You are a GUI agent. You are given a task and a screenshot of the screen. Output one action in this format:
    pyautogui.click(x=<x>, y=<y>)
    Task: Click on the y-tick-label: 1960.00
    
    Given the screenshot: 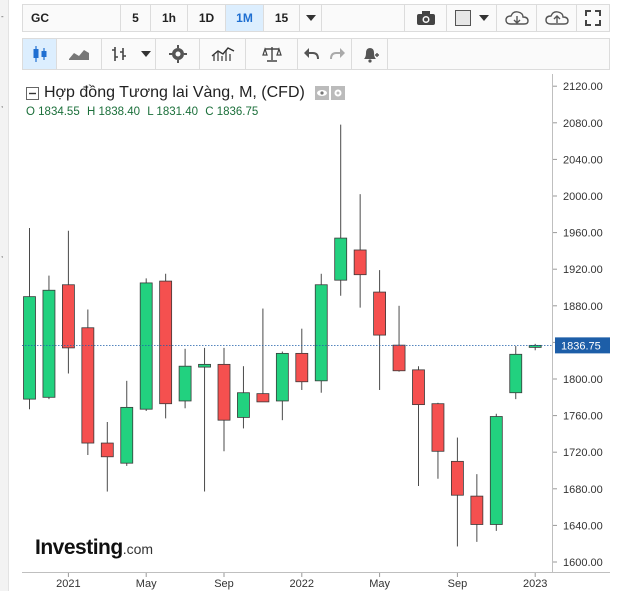 What is the action you would take?
    pyautogui.click(x=583, y=234)
    